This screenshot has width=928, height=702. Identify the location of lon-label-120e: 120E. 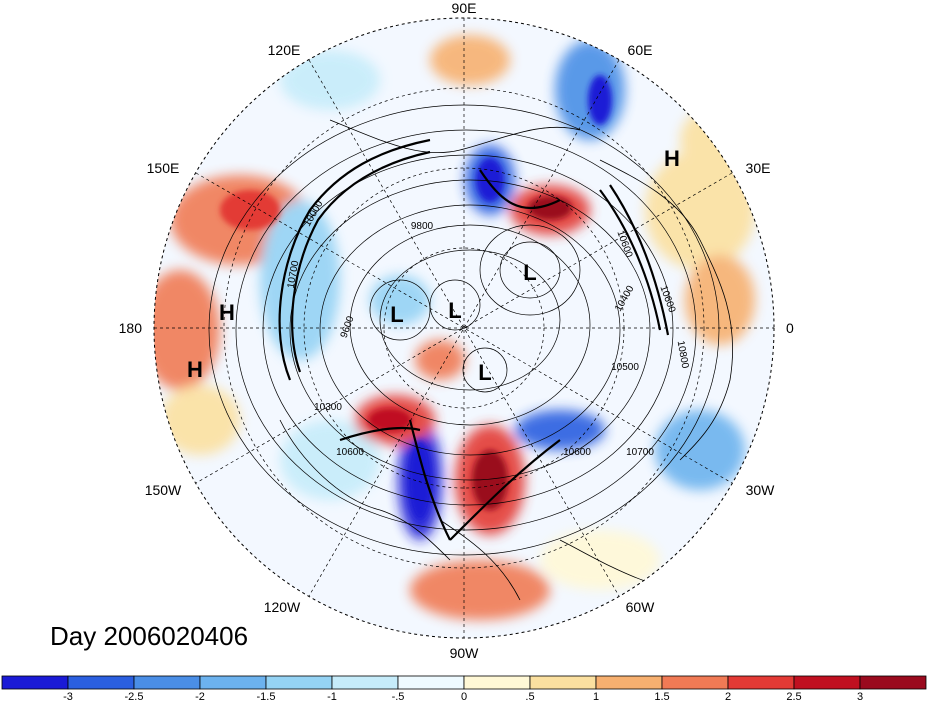
(284, 50).